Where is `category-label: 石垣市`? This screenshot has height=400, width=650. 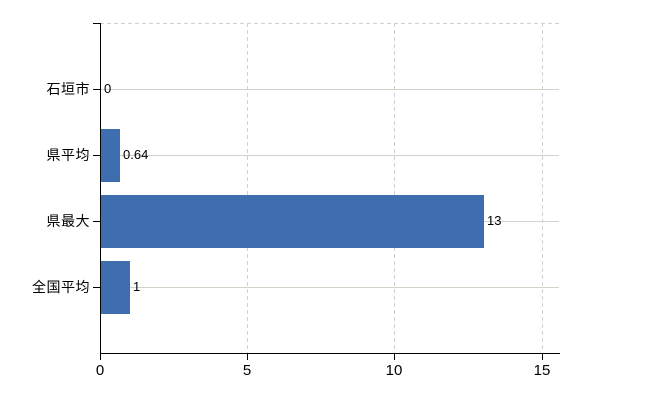 category-label: 石垣市 is located at coordinates (68, 89).